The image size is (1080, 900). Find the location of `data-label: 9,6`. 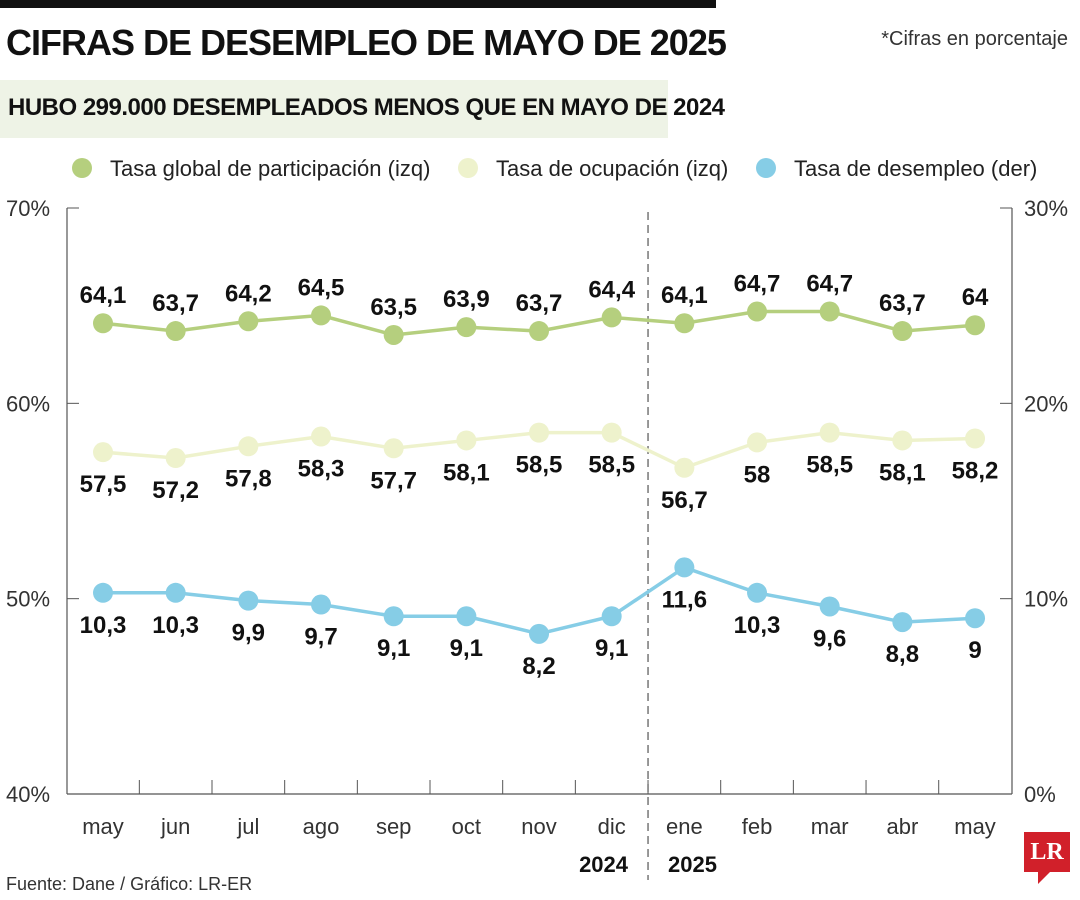

data-label: 9,6 is located at coordinates (829, 638).